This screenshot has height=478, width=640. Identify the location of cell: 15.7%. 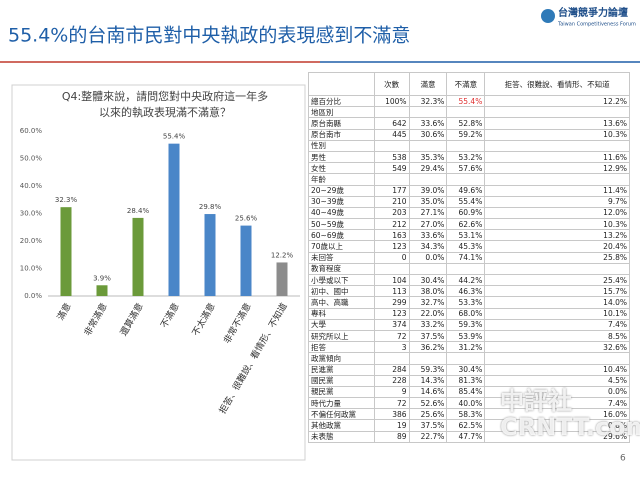
(557, 291).